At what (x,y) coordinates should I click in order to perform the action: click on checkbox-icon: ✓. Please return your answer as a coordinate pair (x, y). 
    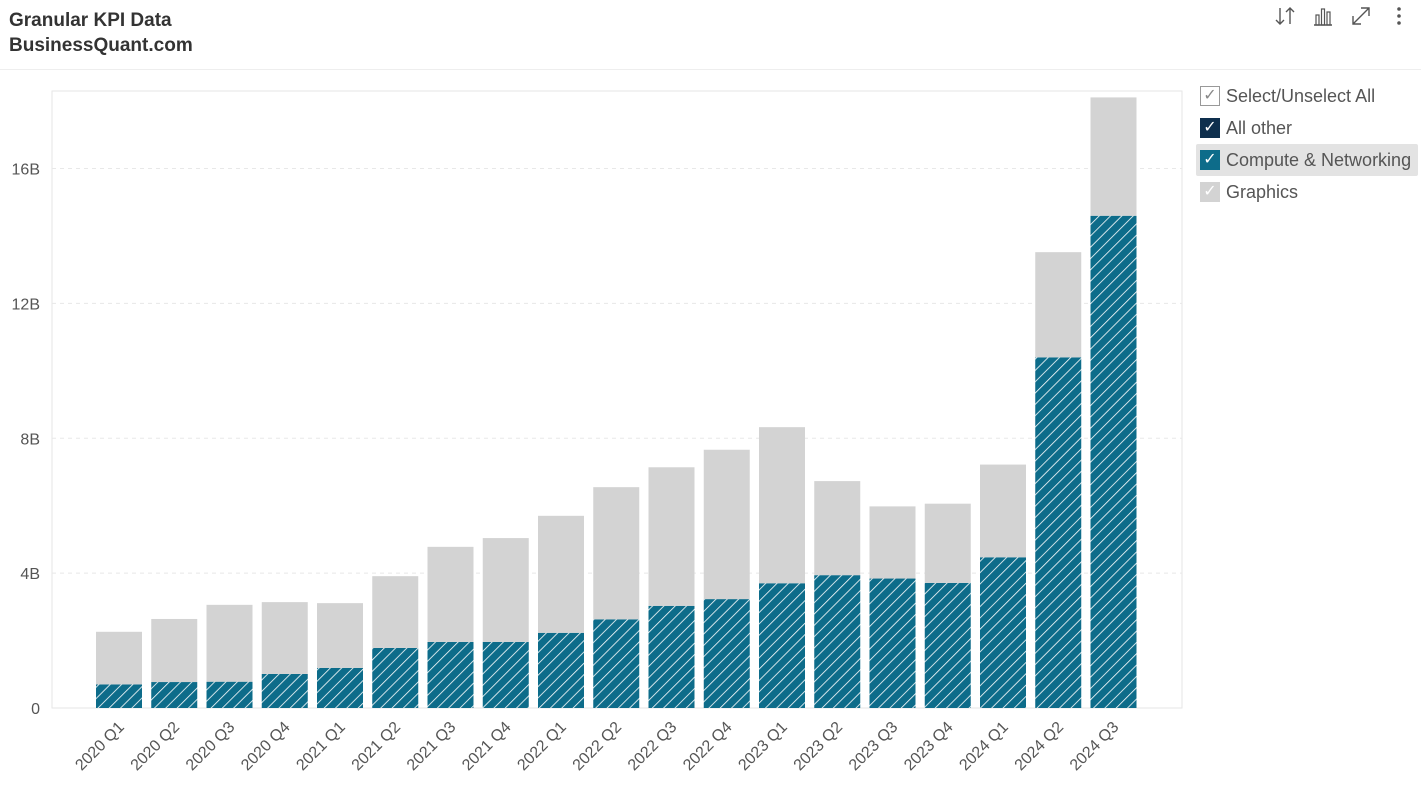
    Looking at the image, I should click on (1210, 96).